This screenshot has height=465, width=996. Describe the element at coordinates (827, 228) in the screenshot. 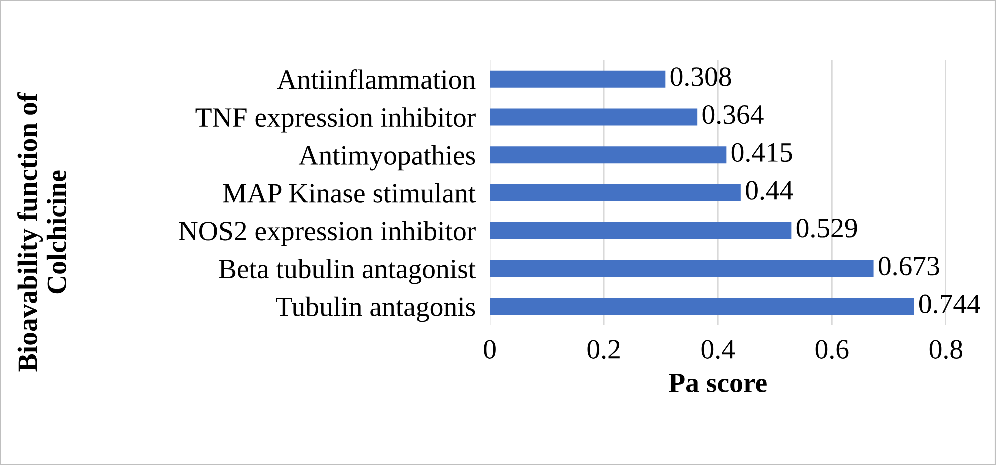

I see `data-label: 0.529` at that location.